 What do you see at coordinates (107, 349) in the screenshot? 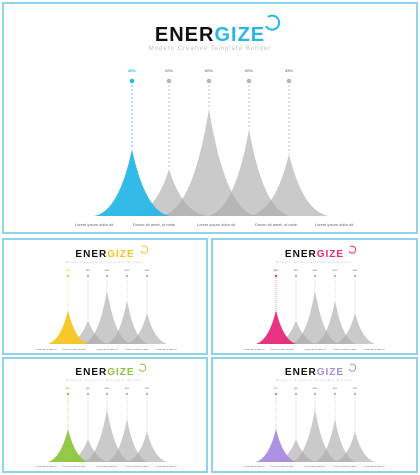
I see `bottom-label-3: Lorem ipsum dolor sit` at bounding box center [107, 349].